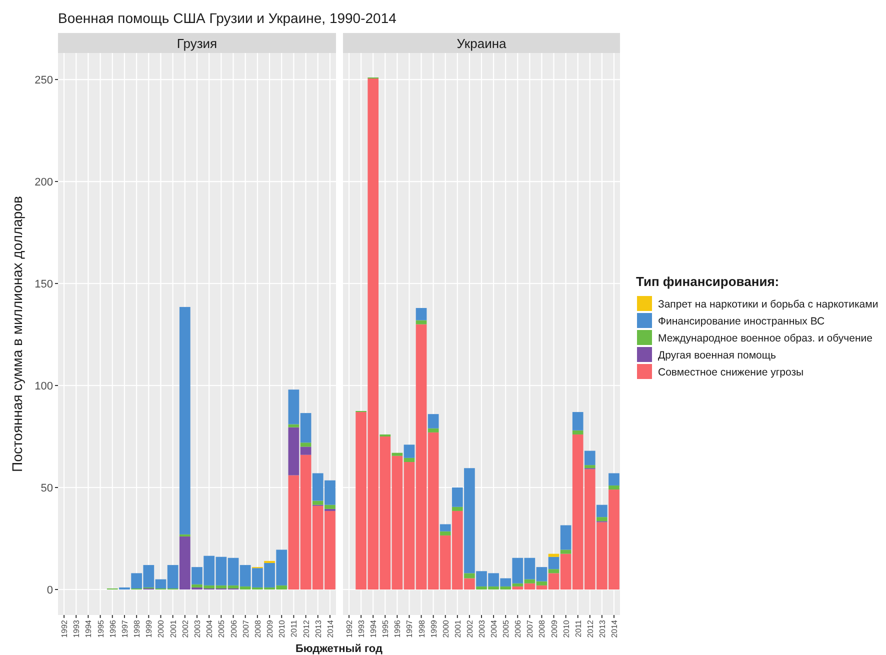  Describe the element at coordinates (197, 43) in the screenshot. I see `chart-subtitle: Грузия` at that location.